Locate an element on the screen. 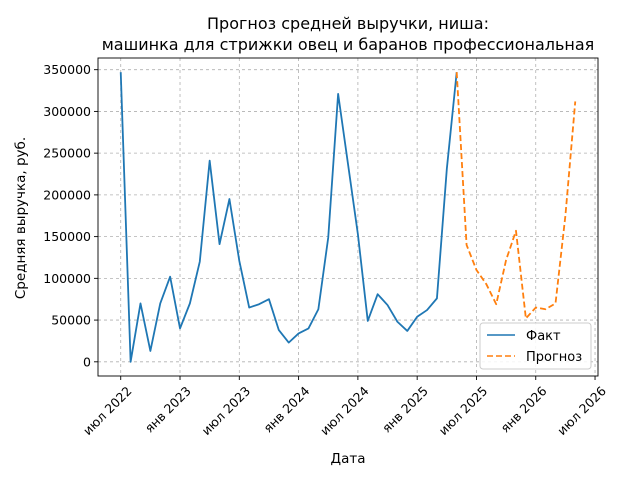 The width and height of the screenshot is (640, 480). x-axis-label: Дата is located at coordinates (348, 459).